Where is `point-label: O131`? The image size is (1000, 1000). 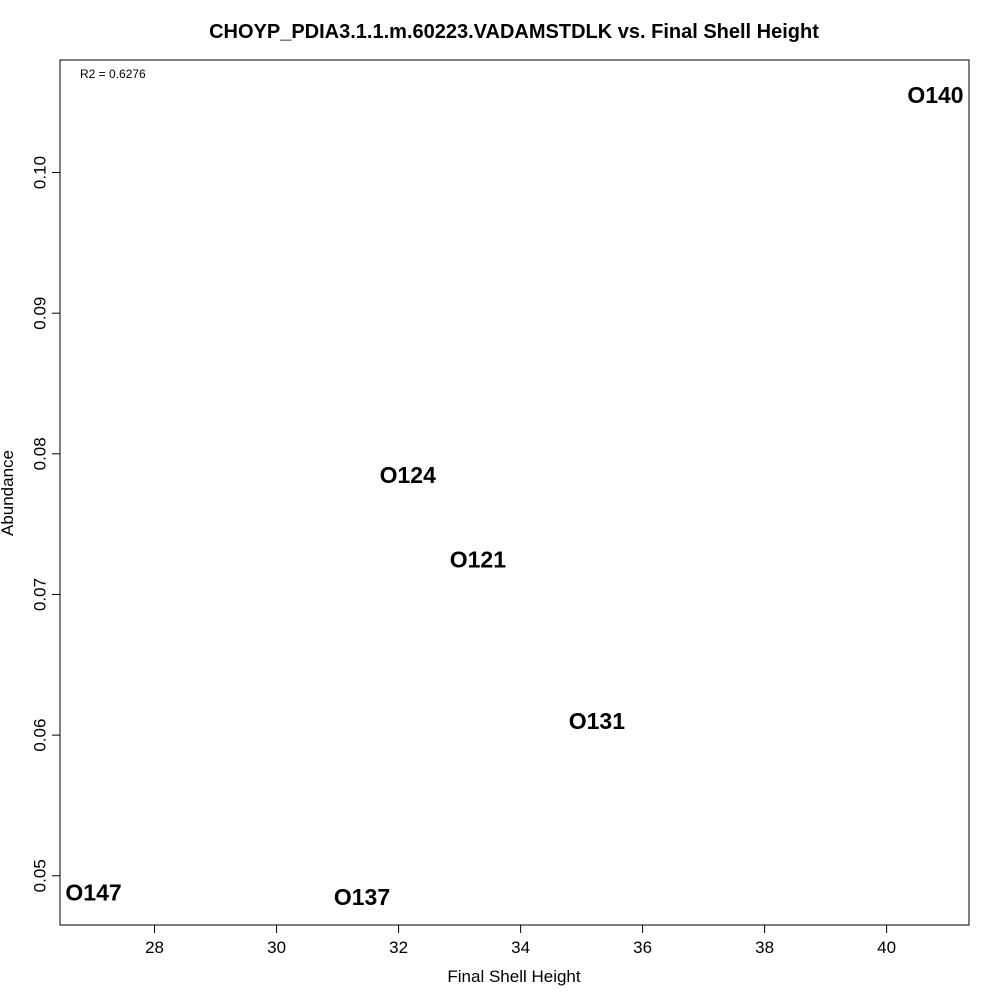 point-label: O131 is located at coordinates (597, 721).